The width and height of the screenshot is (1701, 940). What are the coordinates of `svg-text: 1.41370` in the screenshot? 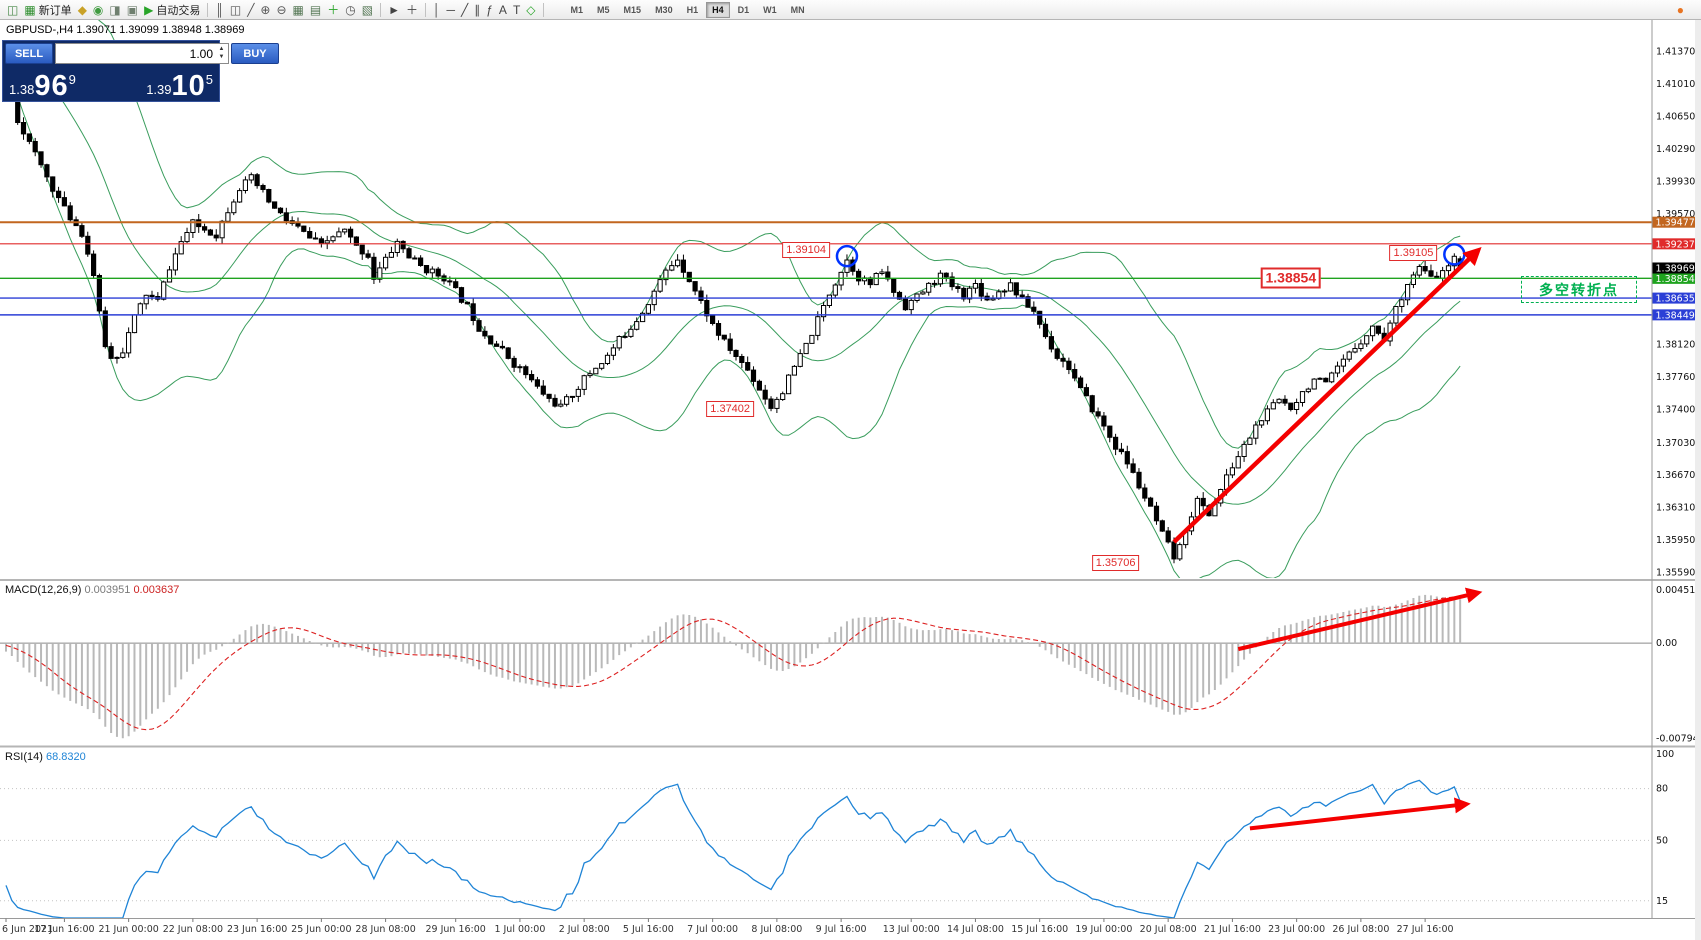 It's located at (1675, 52).